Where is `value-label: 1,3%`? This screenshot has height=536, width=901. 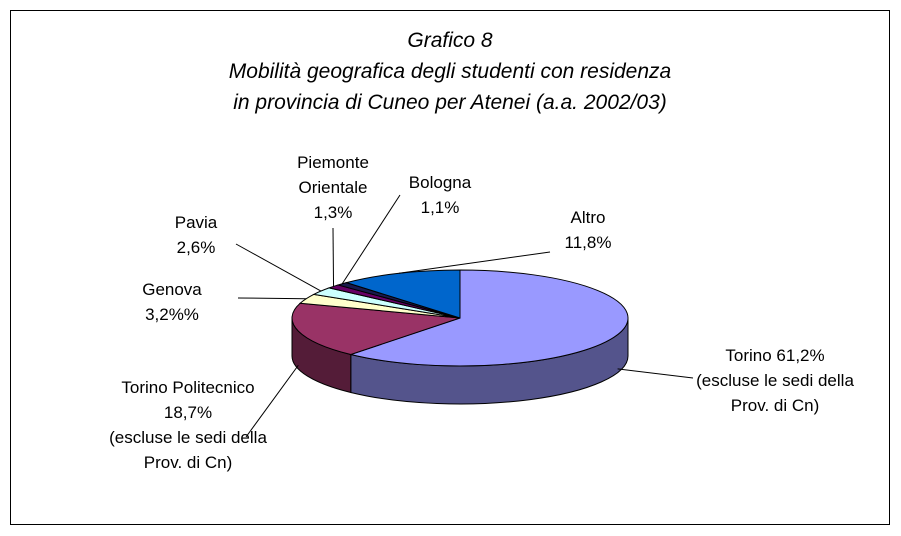
value-label: 1,3% is located at coordinates (333, 212).